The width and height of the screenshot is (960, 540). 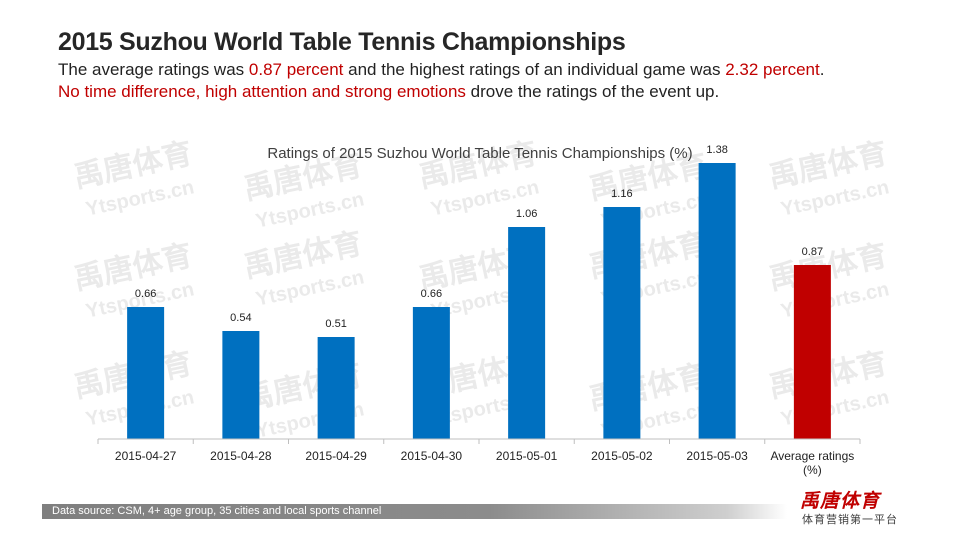 What do you see at coordinates (296, 69) in the screenshot?
I see `average-ratings-highlight: 0.87 percent` at bounding box center [296, 69].